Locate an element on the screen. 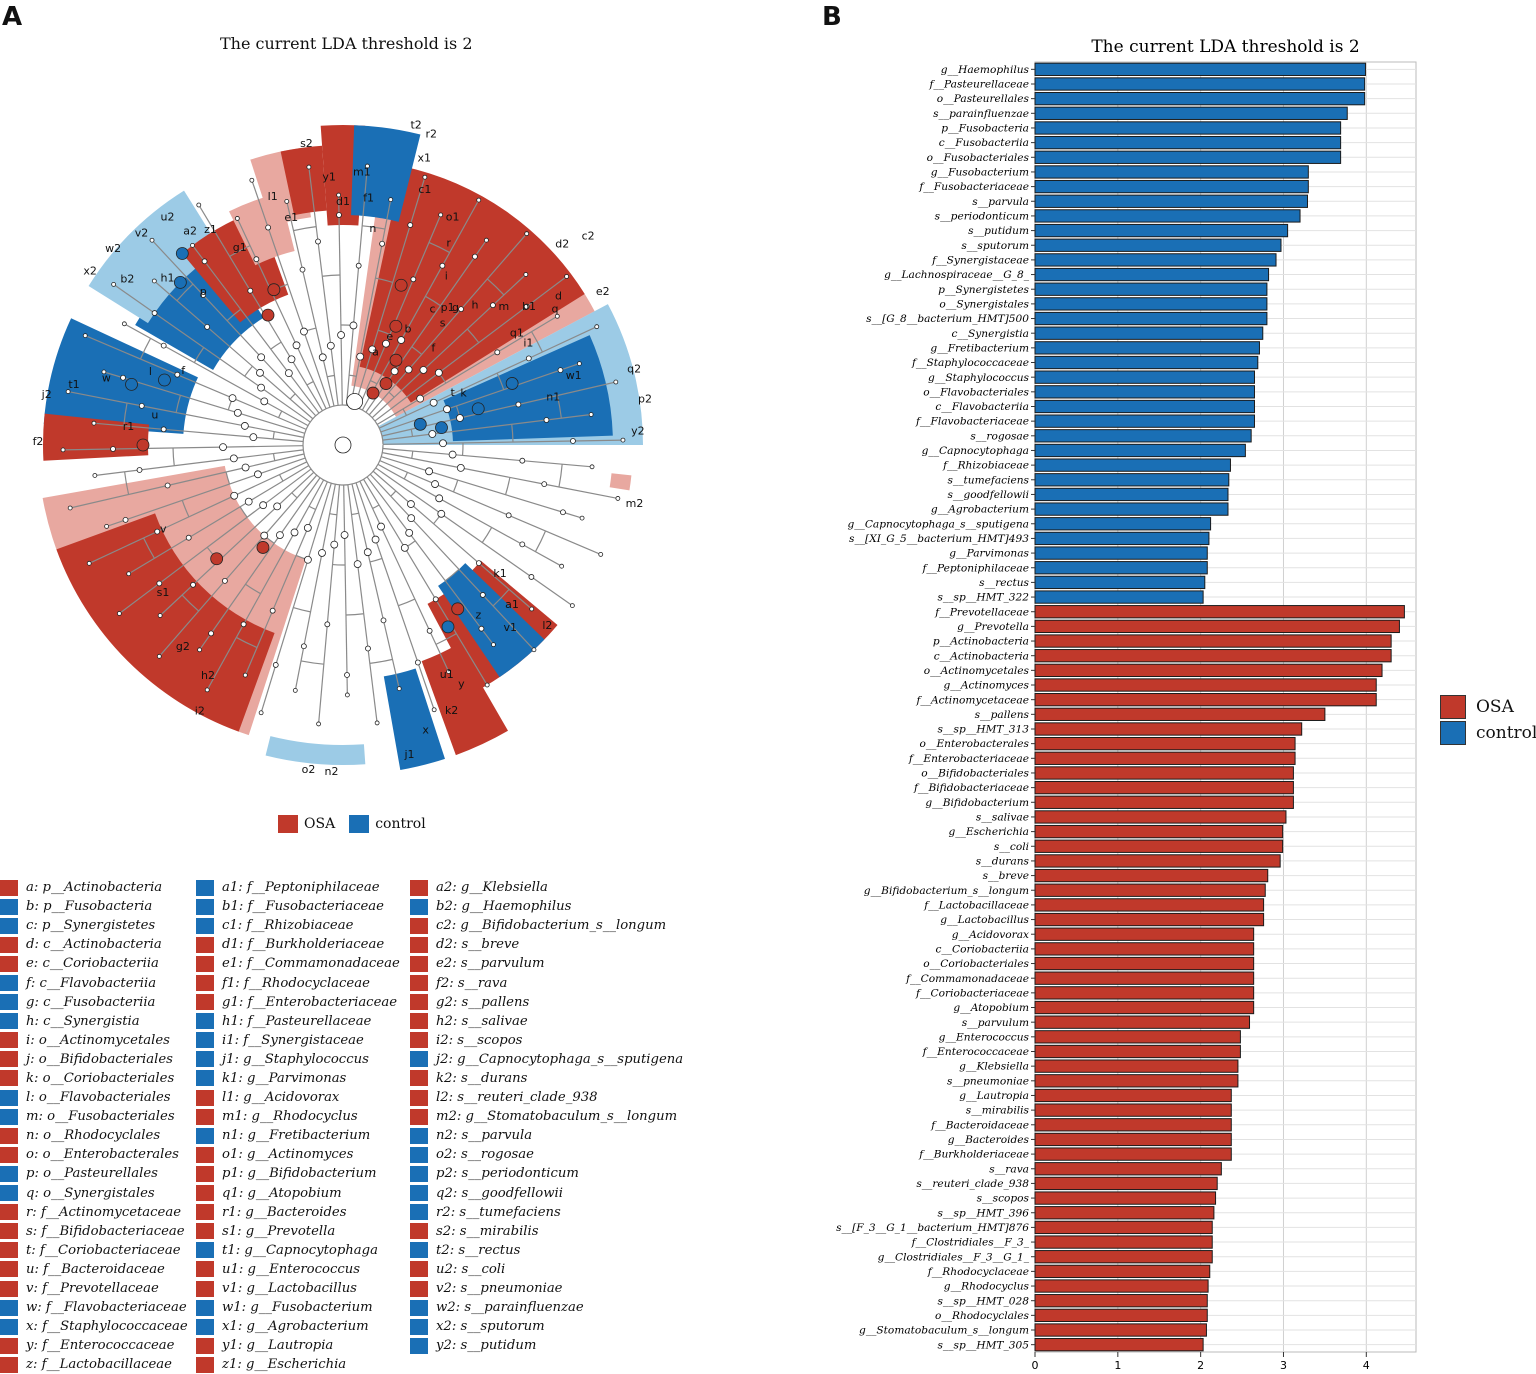  bar-label: g__Prevotella is located at coordinates (993, 627).